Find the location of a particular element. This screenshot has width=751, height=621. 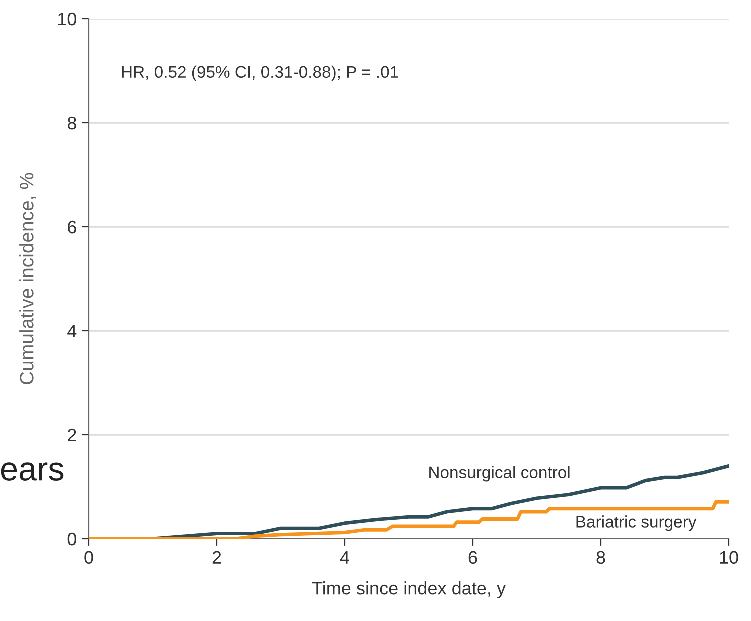

y-axis-title: Cumulative incidence, % is located at coordinates (28, 278).